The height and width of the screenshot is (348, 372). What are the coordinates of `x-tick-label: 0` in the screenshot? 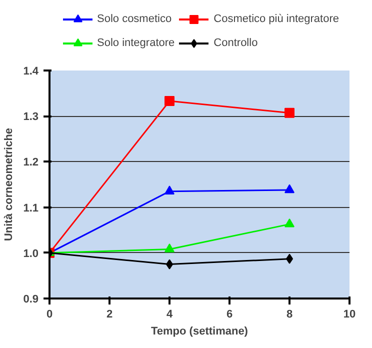 It's located at (49, 314).